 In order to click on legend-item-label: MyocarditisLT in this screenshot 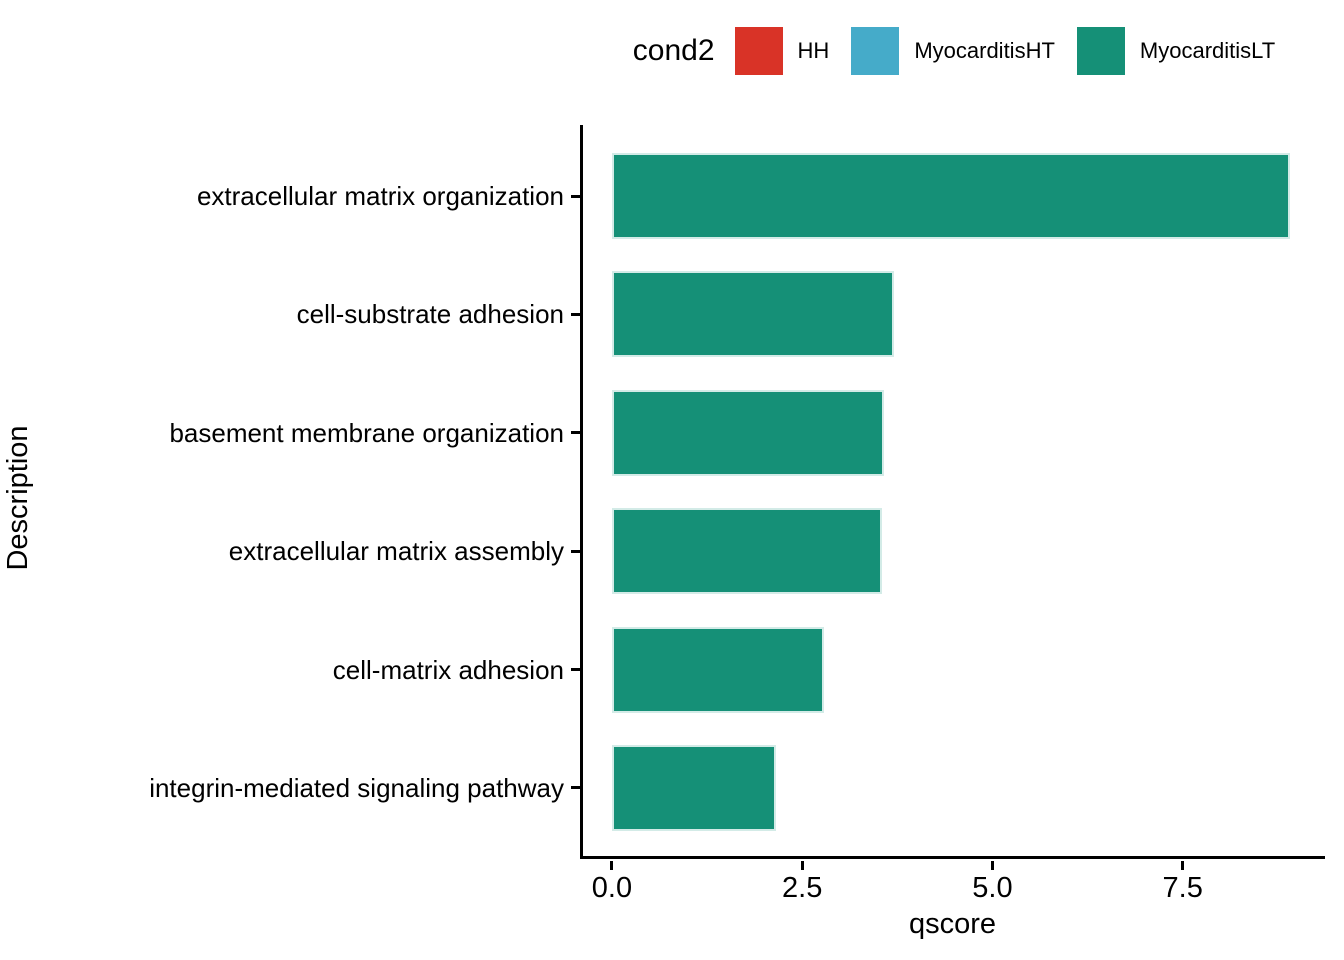, I will do `click(1207, 50)`.